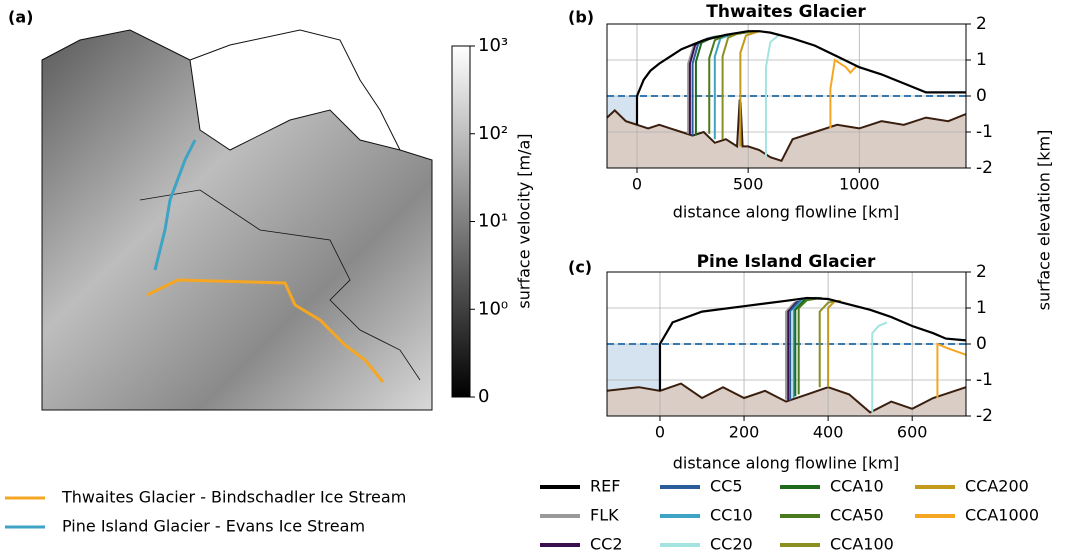  Describe the element at coordinates (912, 432) in the screenshot. I see `x-tick-label: 600` at that location.